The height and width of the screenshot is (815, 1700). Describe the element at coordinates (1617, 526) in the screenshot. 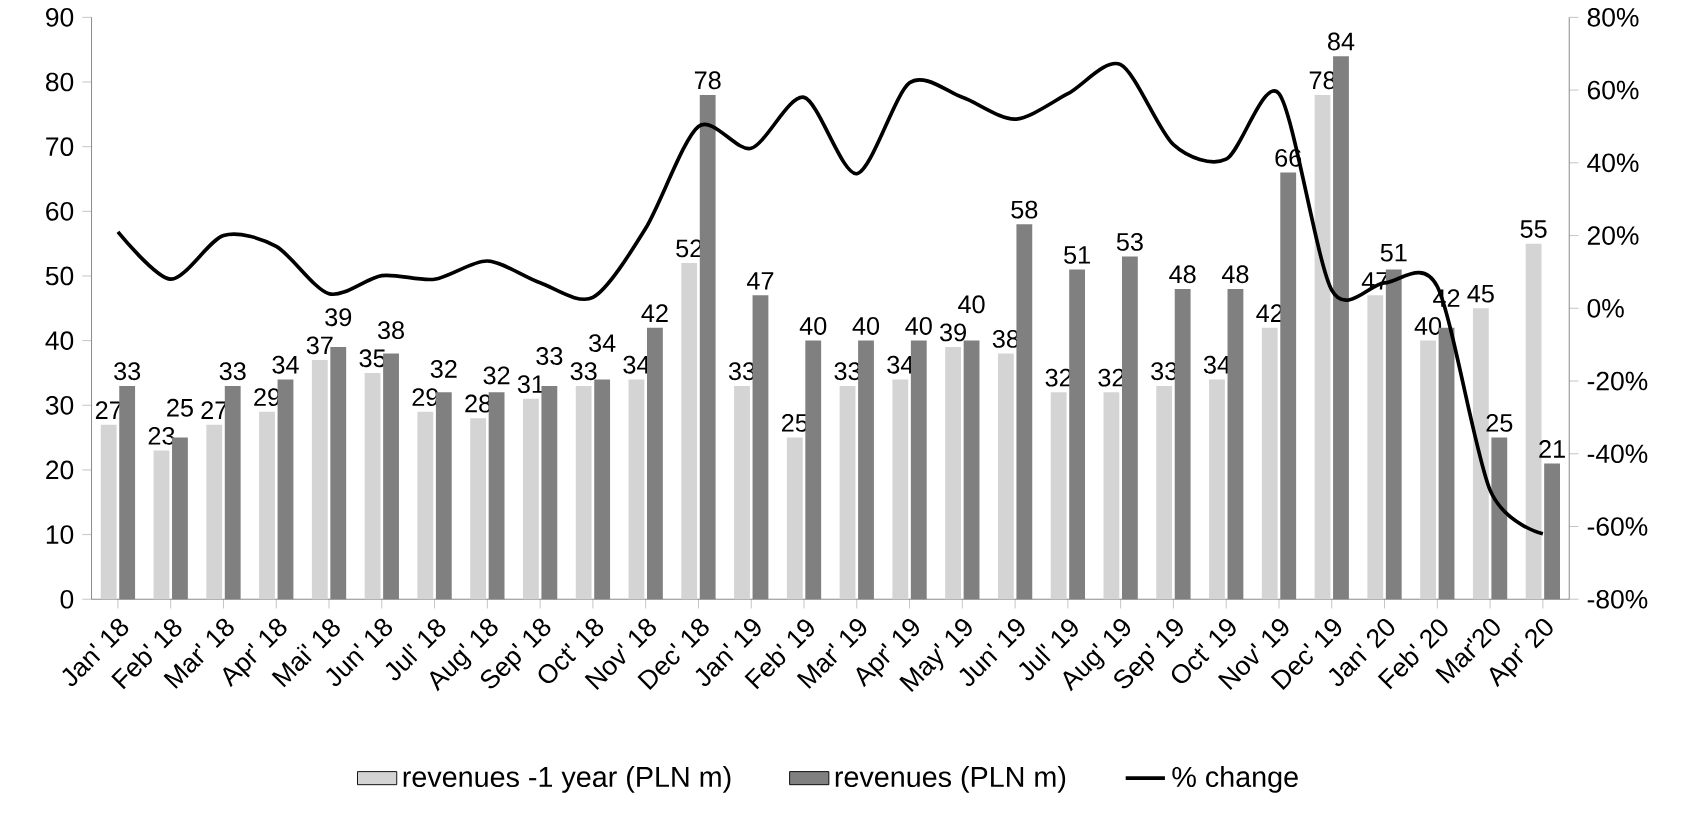

I see `y2-tick-label: -60%` at that location.